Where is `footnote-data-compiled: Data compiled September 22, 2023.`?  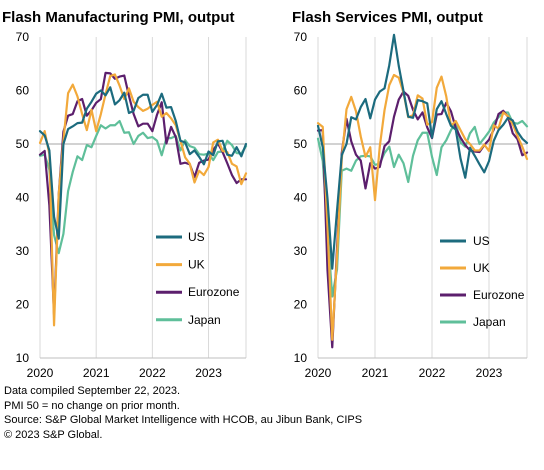
footnote-data-compiled: Data compiled September 22, 2023. is located at coordinates (92, 391).